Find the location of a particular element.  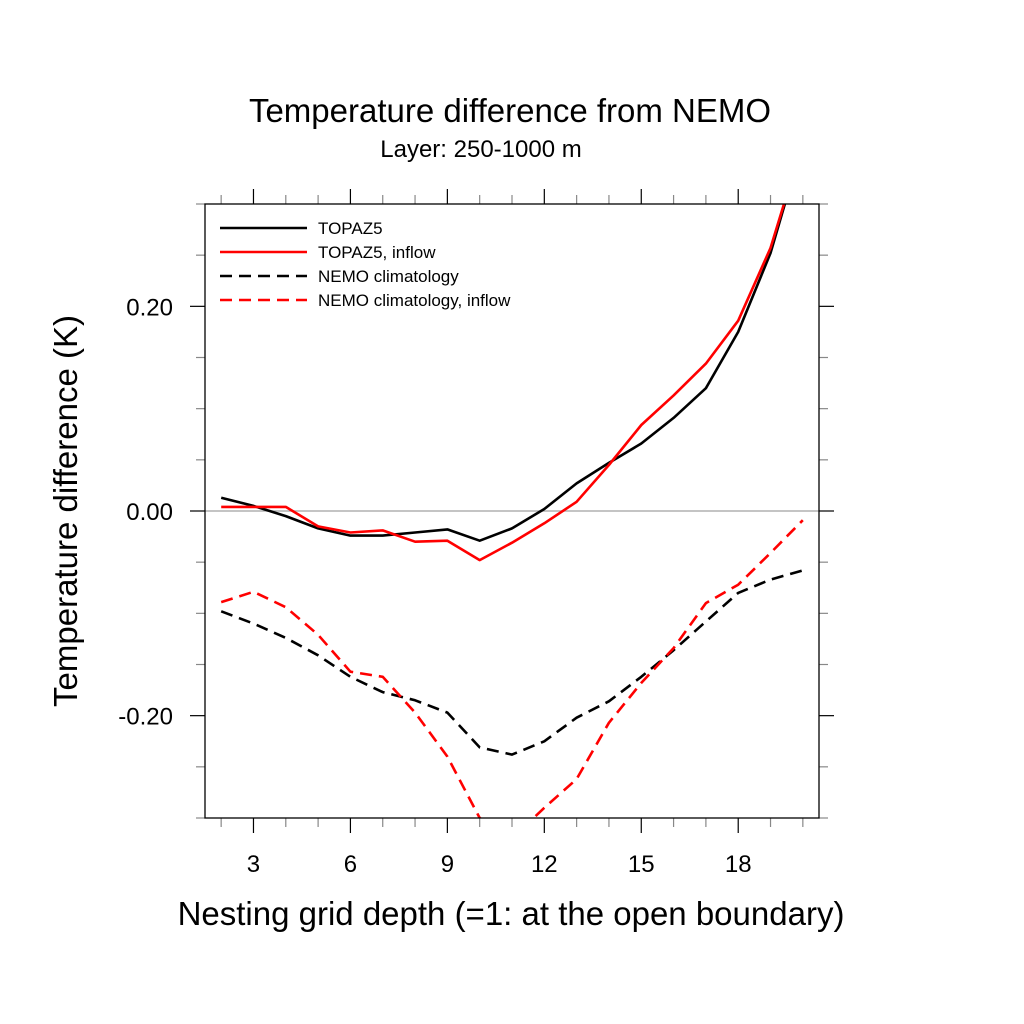

x-tick-label: 12 is located at coordinates (544, 864).